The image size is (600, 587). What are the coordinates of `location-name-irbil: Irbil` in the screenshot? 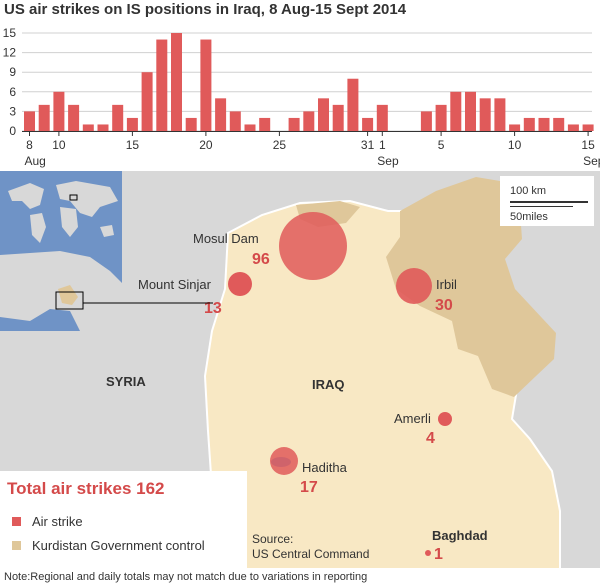 It's located at (446, 284).